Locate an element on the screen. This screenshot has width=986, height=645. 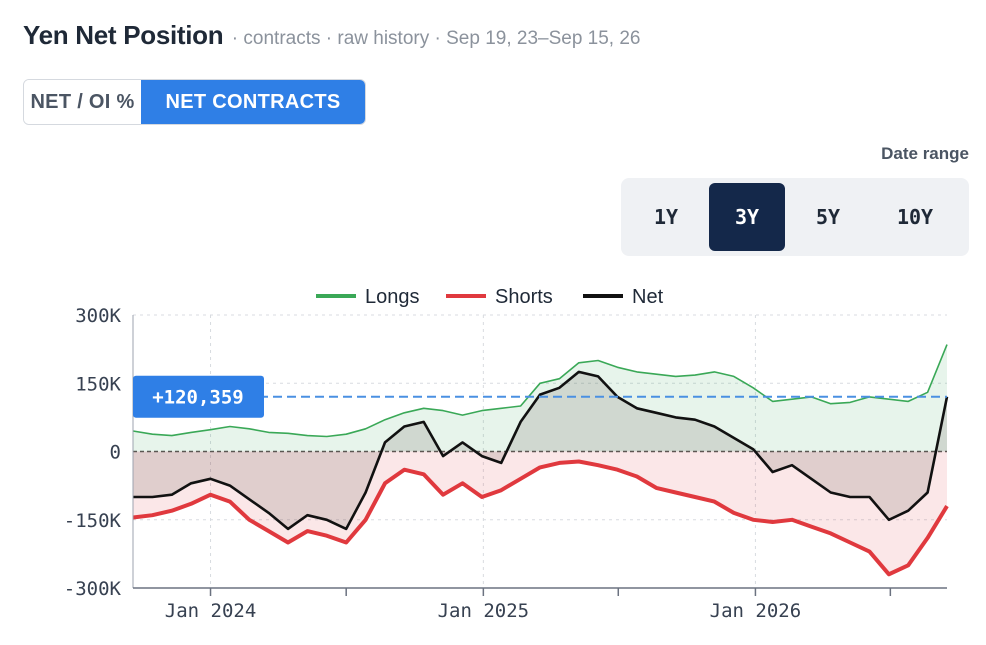
y-tick-label: 150K is located at coordinates (98, 384).